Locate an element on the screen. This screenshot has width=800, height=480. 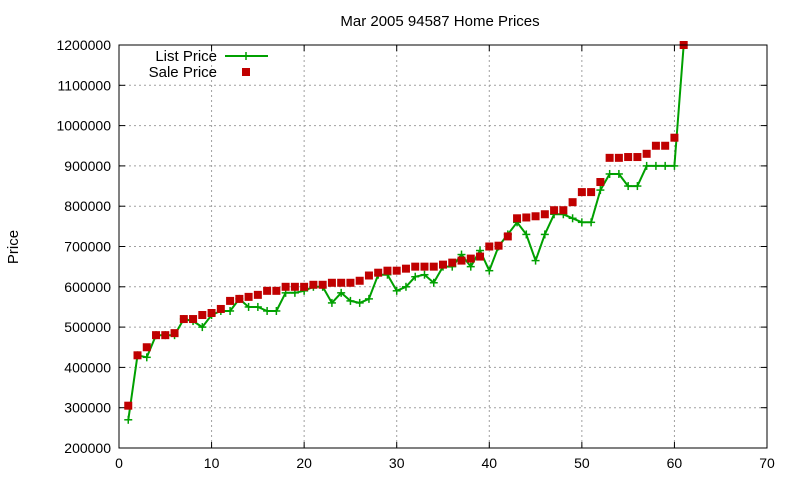
y-tick-label: 1100000 is located at coordinates (85, 85).